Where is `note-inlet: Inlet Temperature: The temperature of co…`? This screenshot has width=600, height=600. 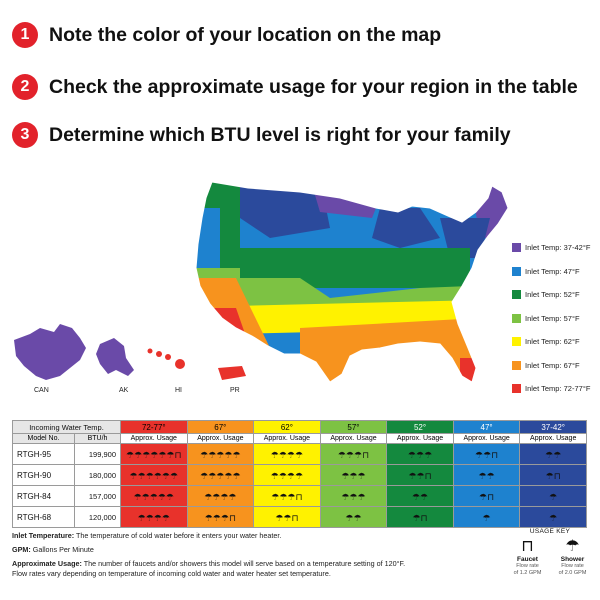 note-inlet: Inlet Temperature: The temperature of co… is located at coordinates (252, 536).